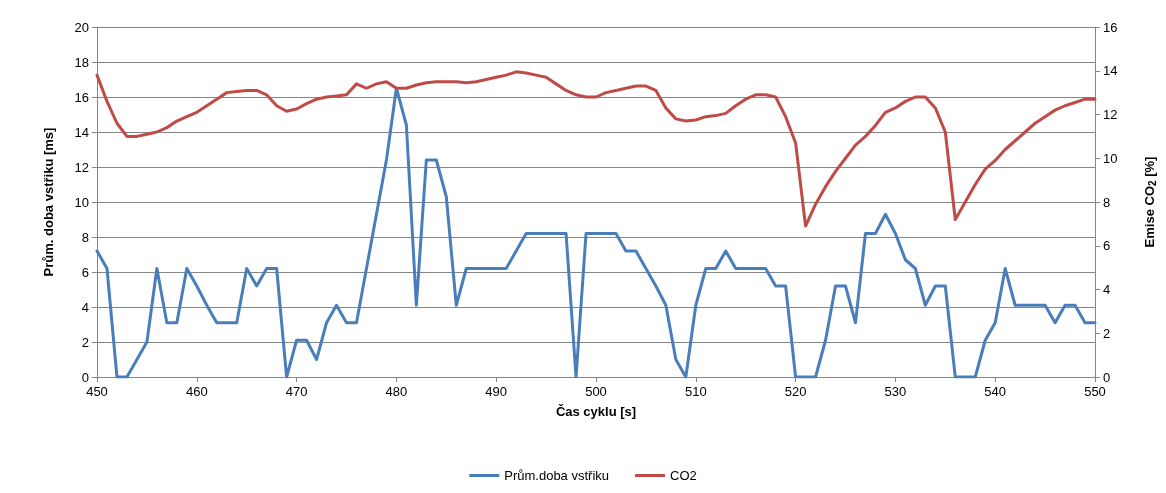 This screenshot has width=1166, height=493. What do you see at coordinates (596, 391) in the screenshot?
I see `x-tick-label: 500` at bounding box center [596, 391].